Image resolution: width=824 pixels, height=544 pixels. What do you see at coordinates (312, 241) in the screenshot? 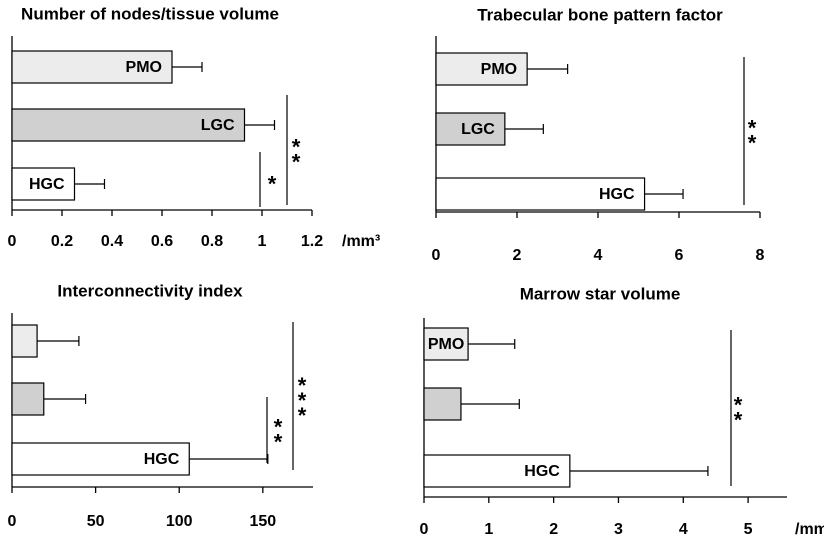
I see `x-tick-label: 1.2` at bounding box center [312, 241].